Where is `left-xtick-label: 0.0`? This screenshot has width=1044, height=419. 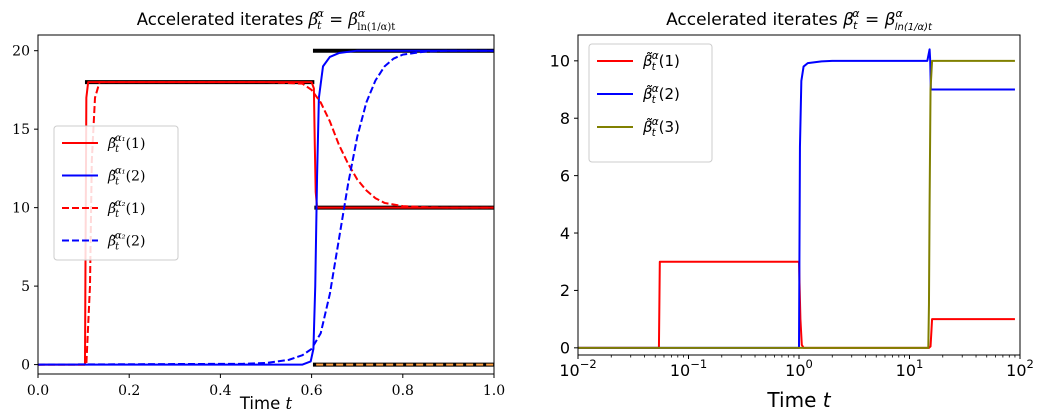
left-xtick-label: 0.0 is located at coordinates (38, 391).